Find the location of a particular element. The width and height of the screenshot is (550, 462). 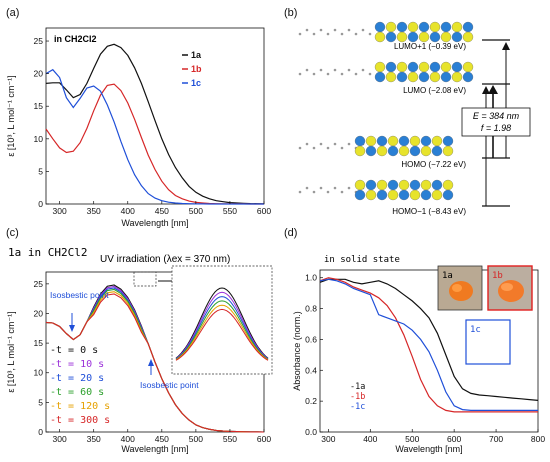

panel-c-2-ytick-label: 5 is located at coordinates (40, 402).